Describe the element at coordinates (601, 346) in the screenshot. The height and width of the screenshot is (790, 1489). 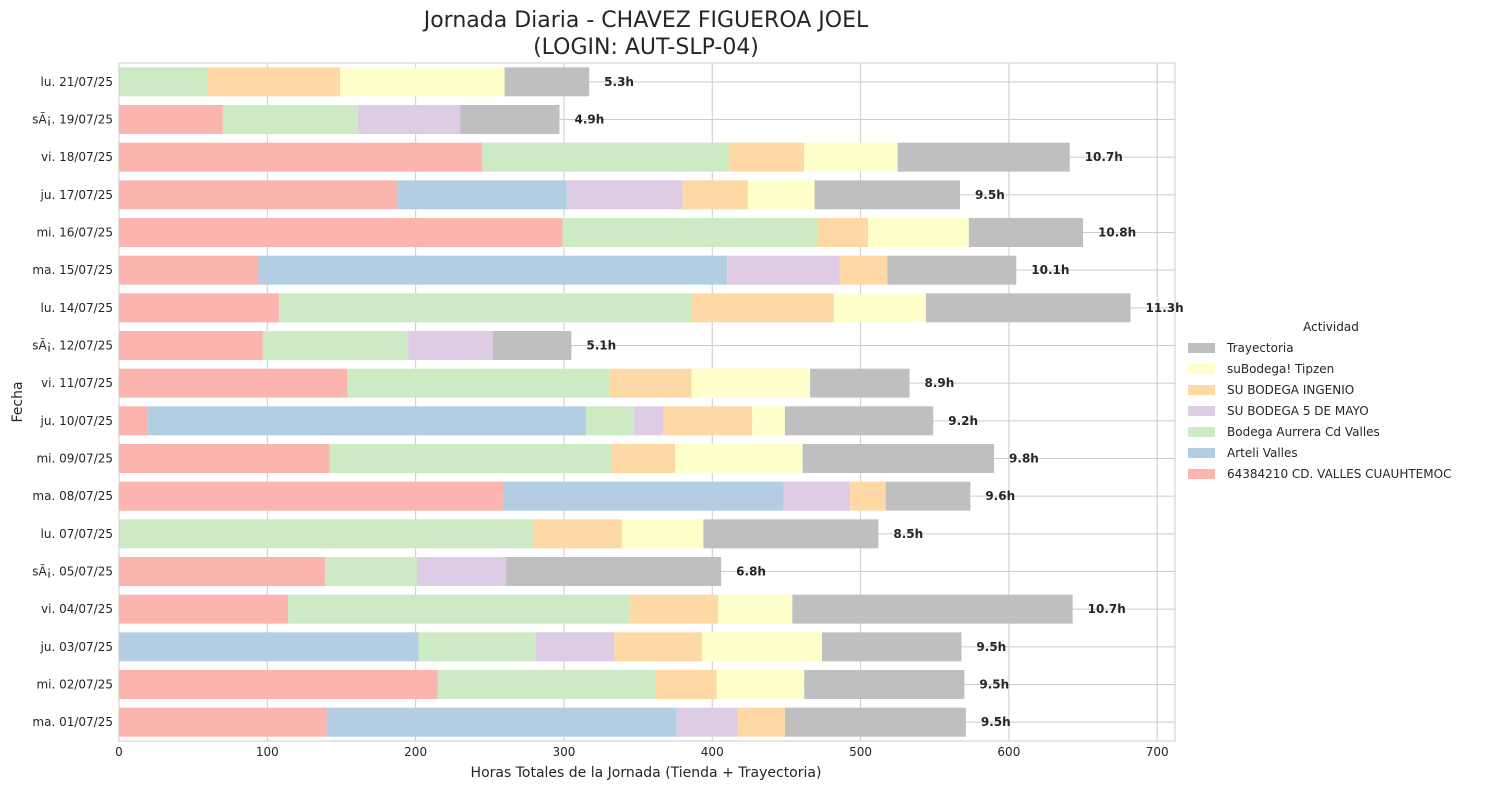
I see `total-label: 5.1h` at that location.